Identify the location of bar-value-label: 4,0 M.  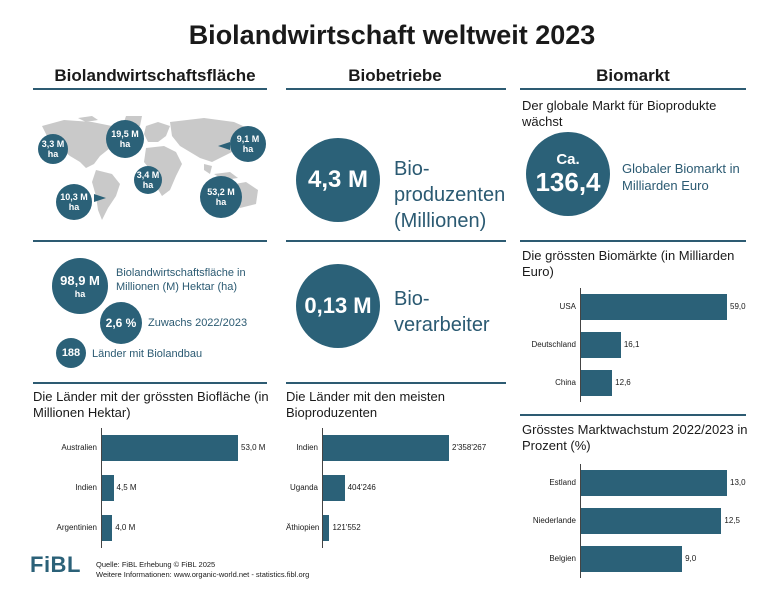
(125, 527).